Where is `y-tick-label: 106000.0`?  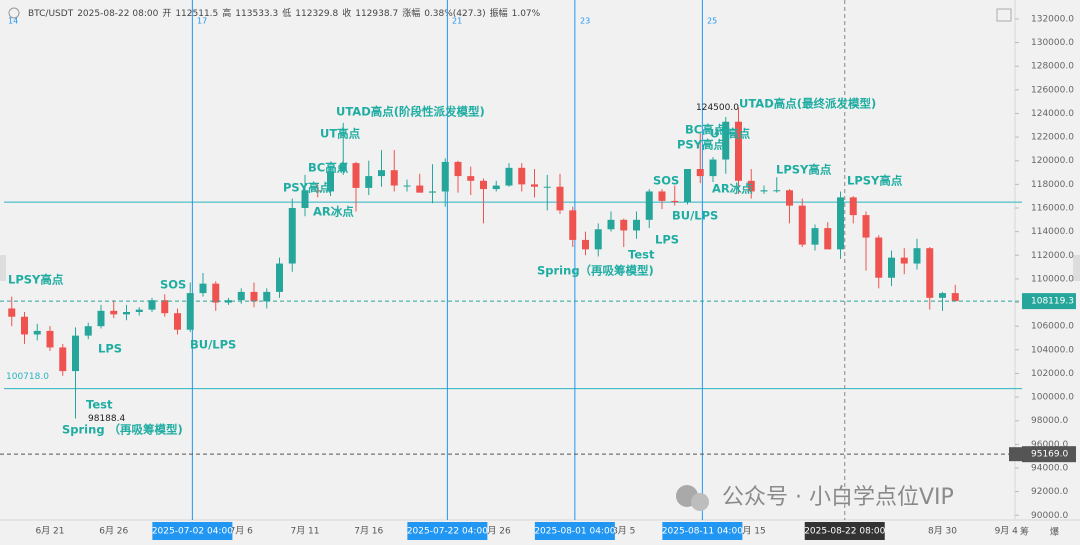 y-tick-label: 106000.0 is located at coordinates (1052, 327).